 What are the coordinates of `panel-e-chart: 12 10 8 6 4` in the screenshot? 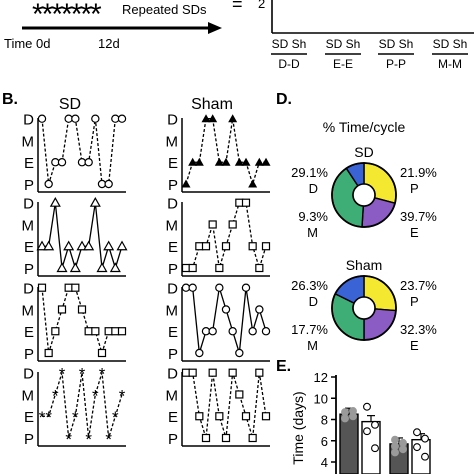 It's located at (372, 422).